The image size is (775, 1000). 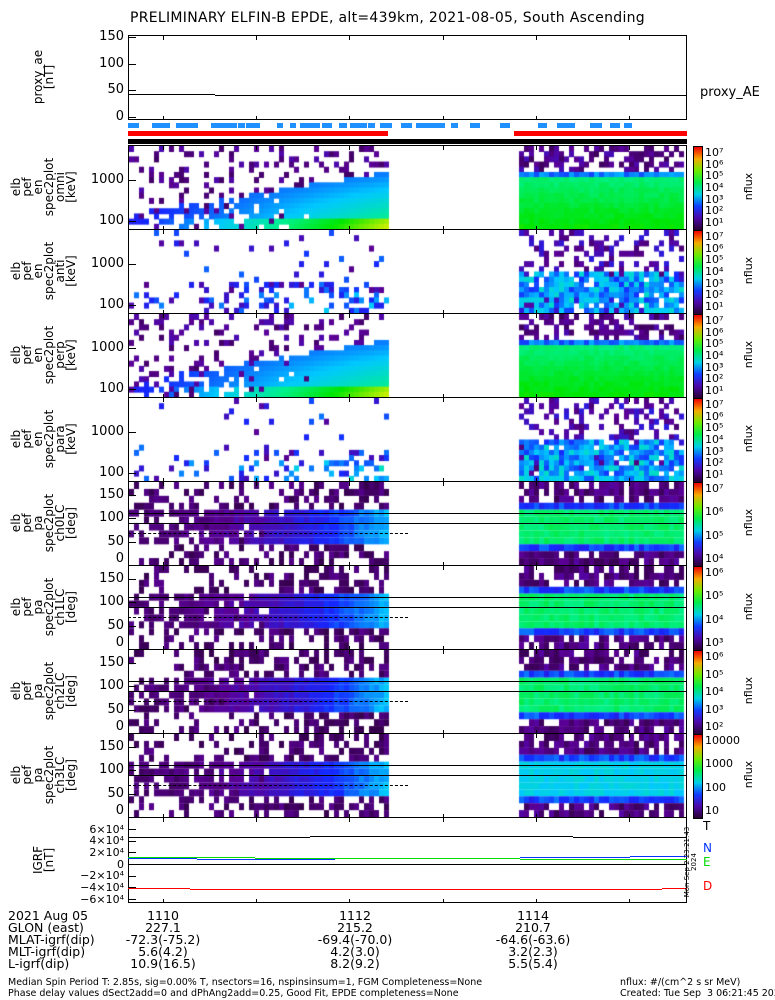 What do you see at coordinates (120, 864) in the screenshot?
I see `igrf-ytick: 0` at bounding box center [120, 864].